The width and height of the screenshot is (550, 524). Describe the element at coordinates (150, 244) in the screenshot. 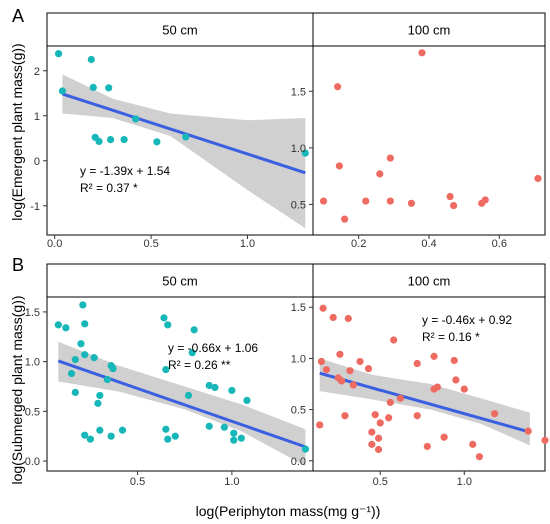

I see `x-tick-label: 0.5` at that location.